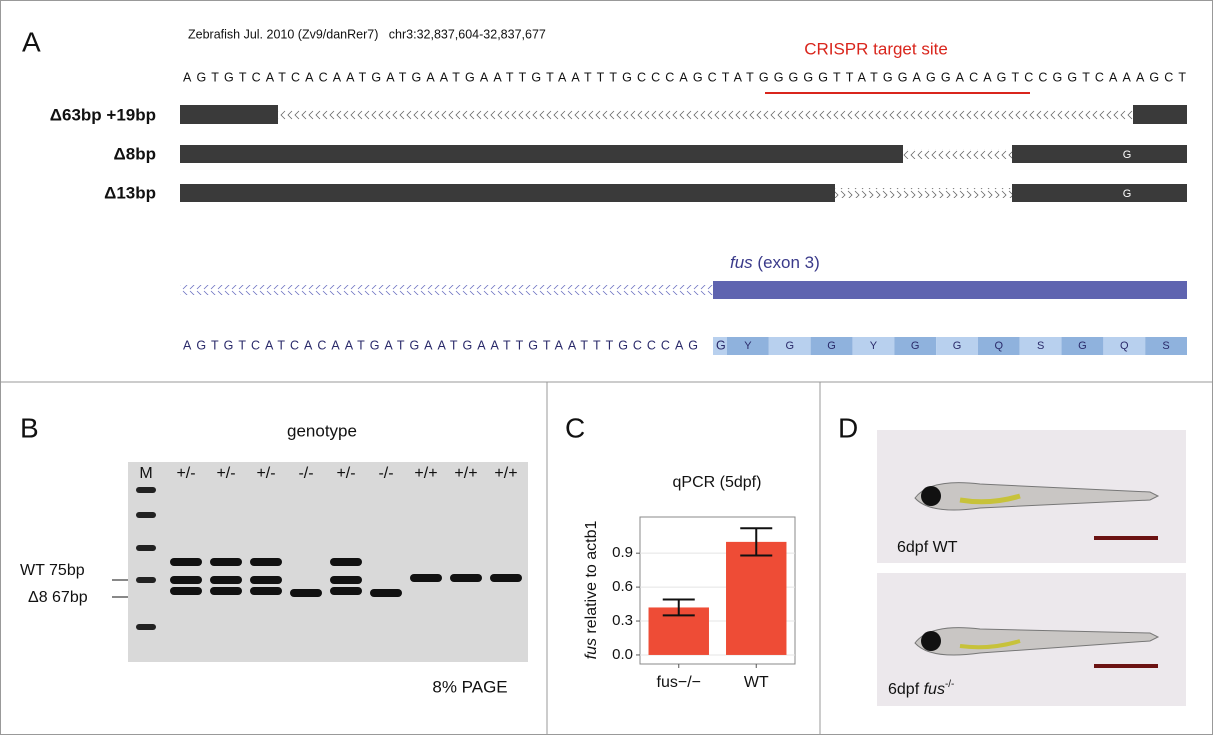  Describe the element at coordinates (622, 620) in the screenshot. I see `y-tick-label: 0.3` at that location.